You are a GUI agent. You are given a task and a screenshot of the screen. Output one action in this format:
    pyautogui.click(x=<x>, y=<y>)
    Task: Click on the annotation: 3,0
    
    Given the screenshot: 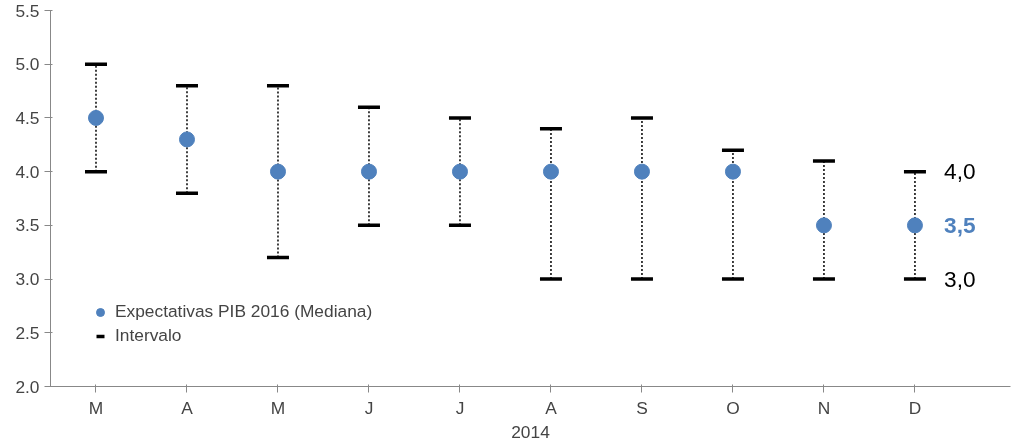 What is the action you would take?
    pyautogui.click(x=960, y=278)
    